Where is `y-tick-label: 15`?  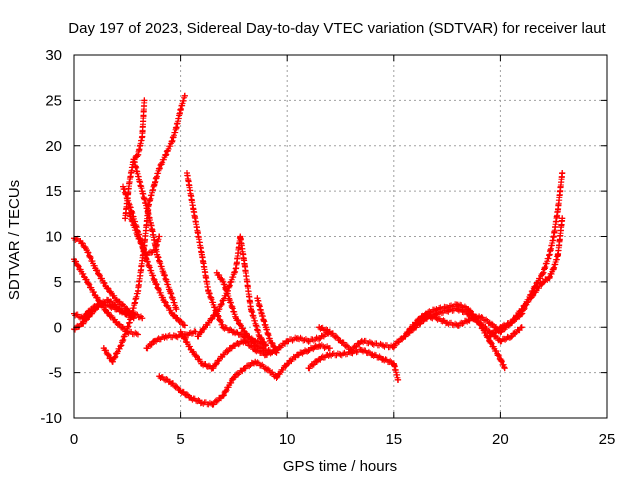
y-tick-label: 15 is located at coordinates (53, 191).